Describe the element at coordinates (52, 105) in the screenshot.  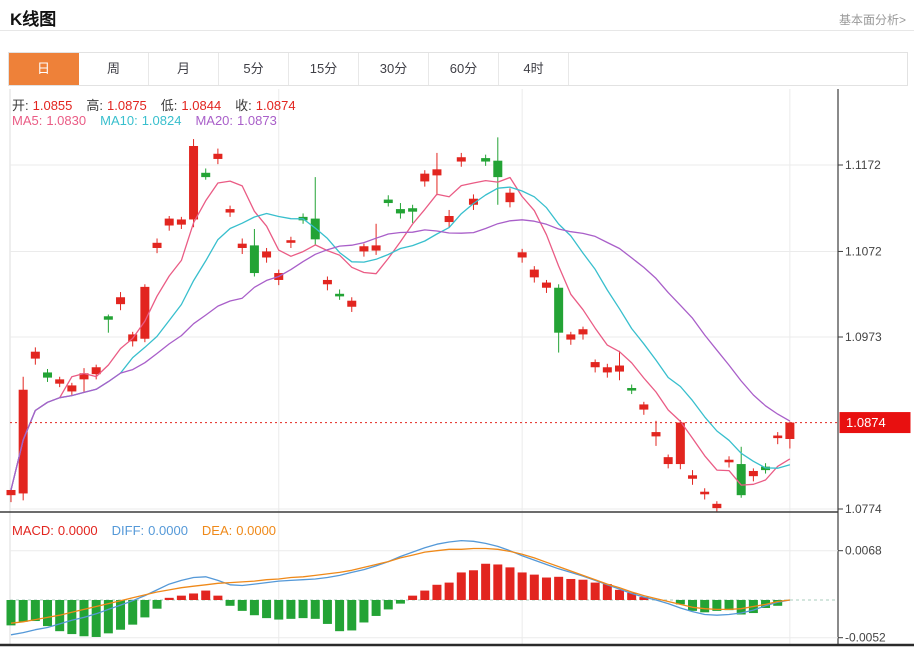
I see `open-value: 1.0855` at that location.